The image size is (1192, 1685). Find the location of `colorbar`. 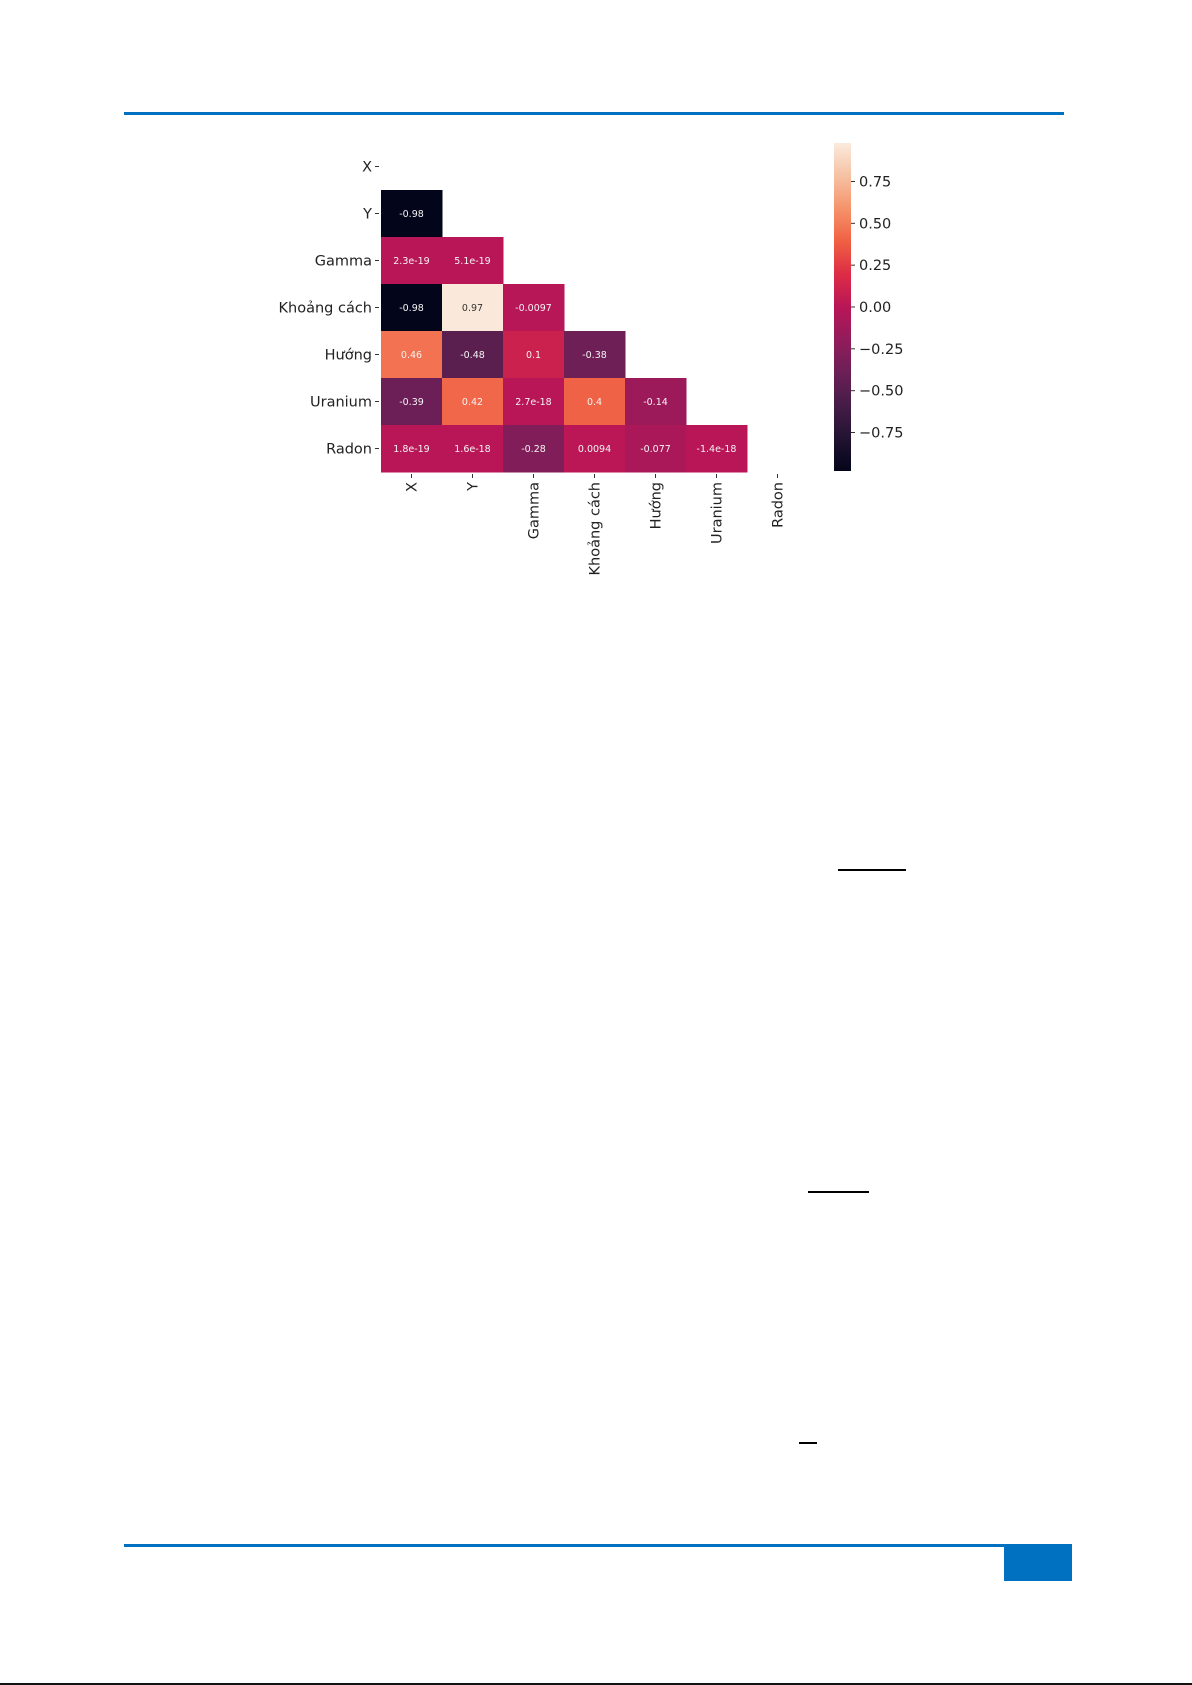

colorbar is located at coordinates (842, 307).